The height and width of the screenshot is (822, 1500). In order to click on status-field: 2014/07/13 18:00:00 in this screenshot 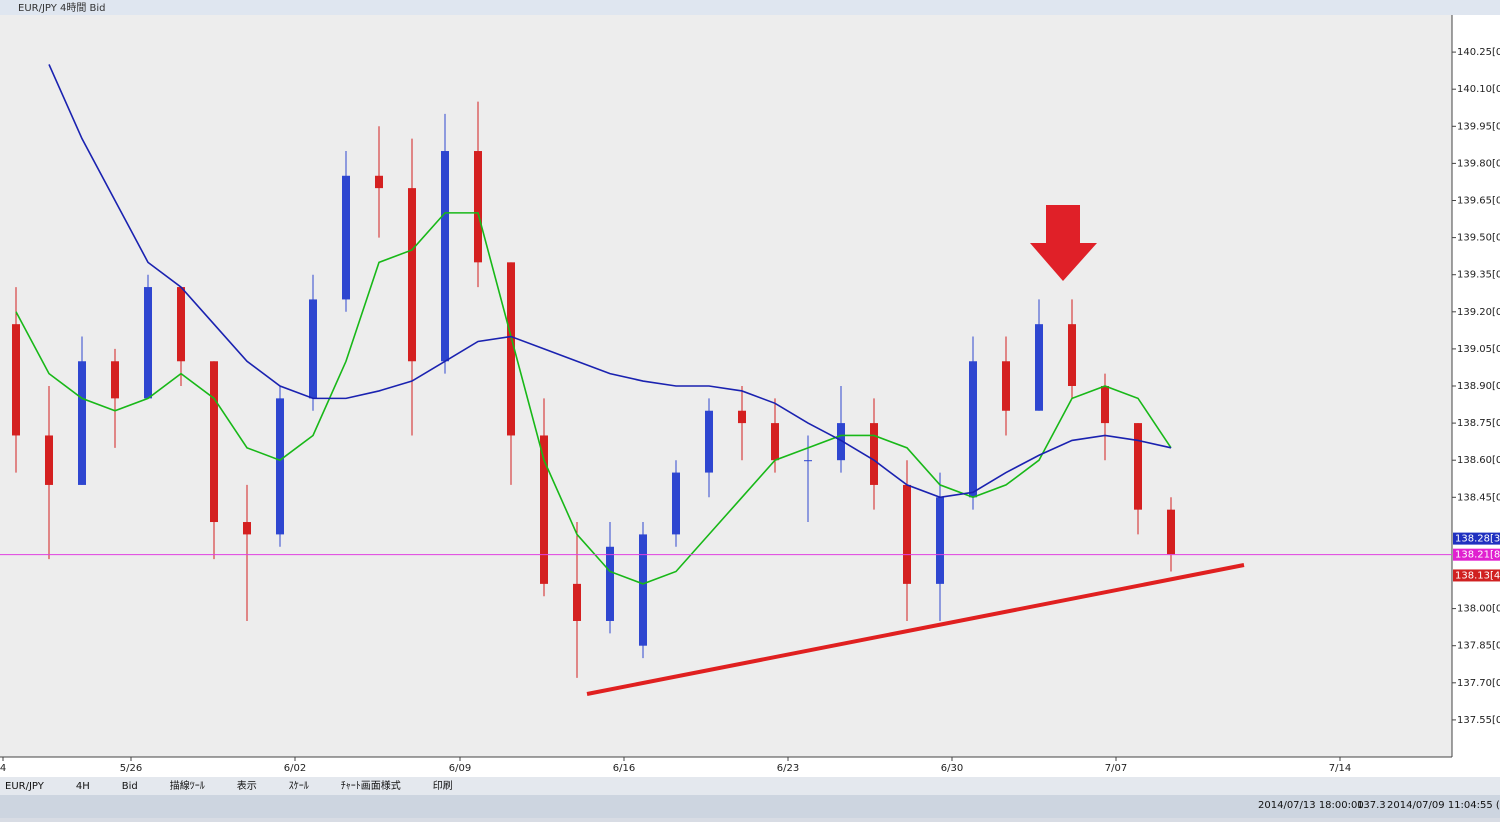, I will do `click(1311, 805)`.